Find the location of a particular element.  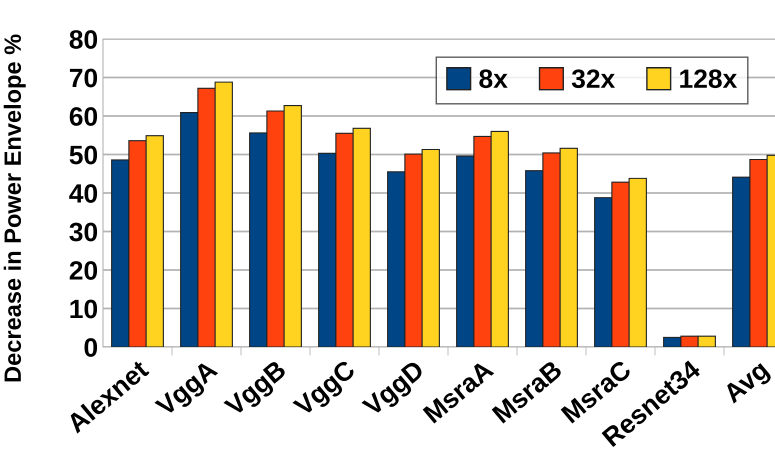

y-tick-label: 20 is located at coordinates (84, 270).